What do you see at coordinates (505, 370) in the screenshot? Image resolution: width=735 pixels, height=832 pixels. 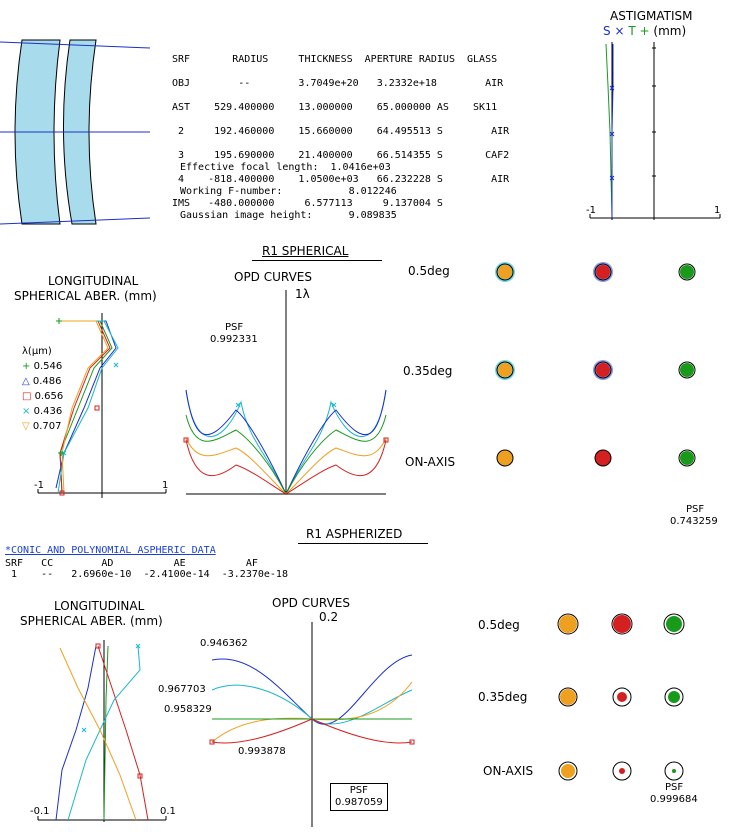 I see `spot-top-035-c1` at bounding box center [505, 370].